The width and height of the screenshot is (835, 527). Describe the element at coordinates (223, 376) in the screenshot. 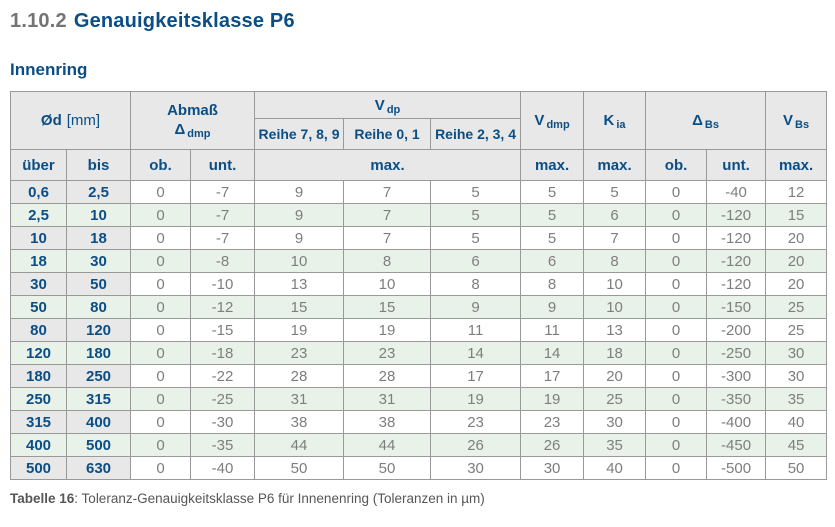

I see `table-cell: -22` at that location.